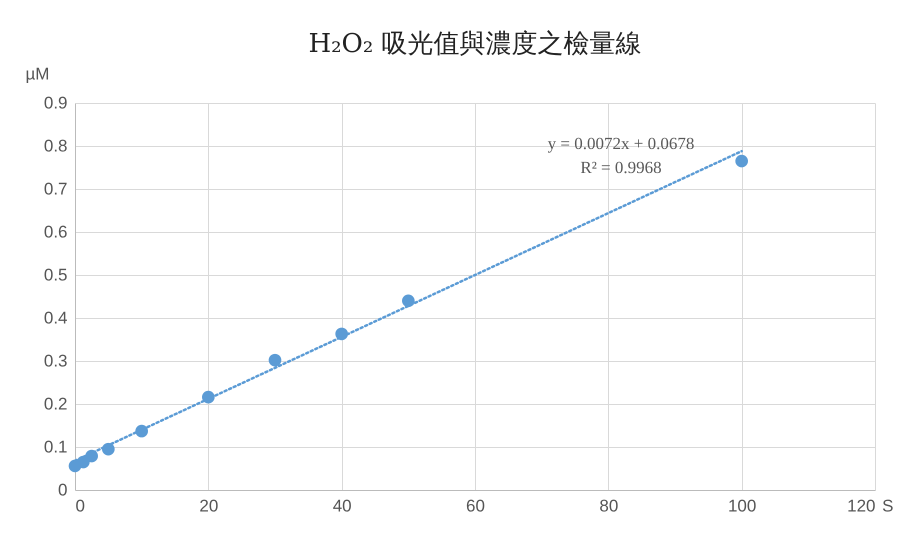 The image size is (906, 546). I want to click on y-tick-label: 0, so click(63, 490).